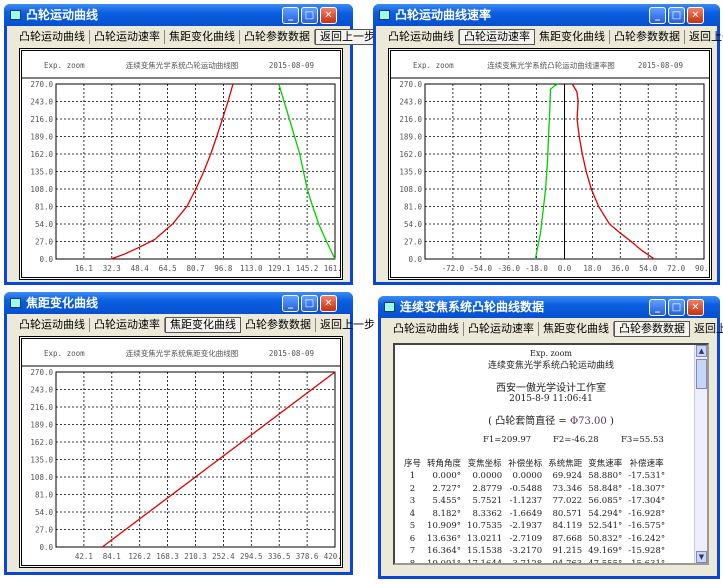 Image resolution: width=723 pixels, height=584 pixels. What do you see at coordinates (546, 15) in the screenshot?
I see `title-bar: 凸轮运动曲线速率 _ □ ✕` at bounding box center [546, 15].